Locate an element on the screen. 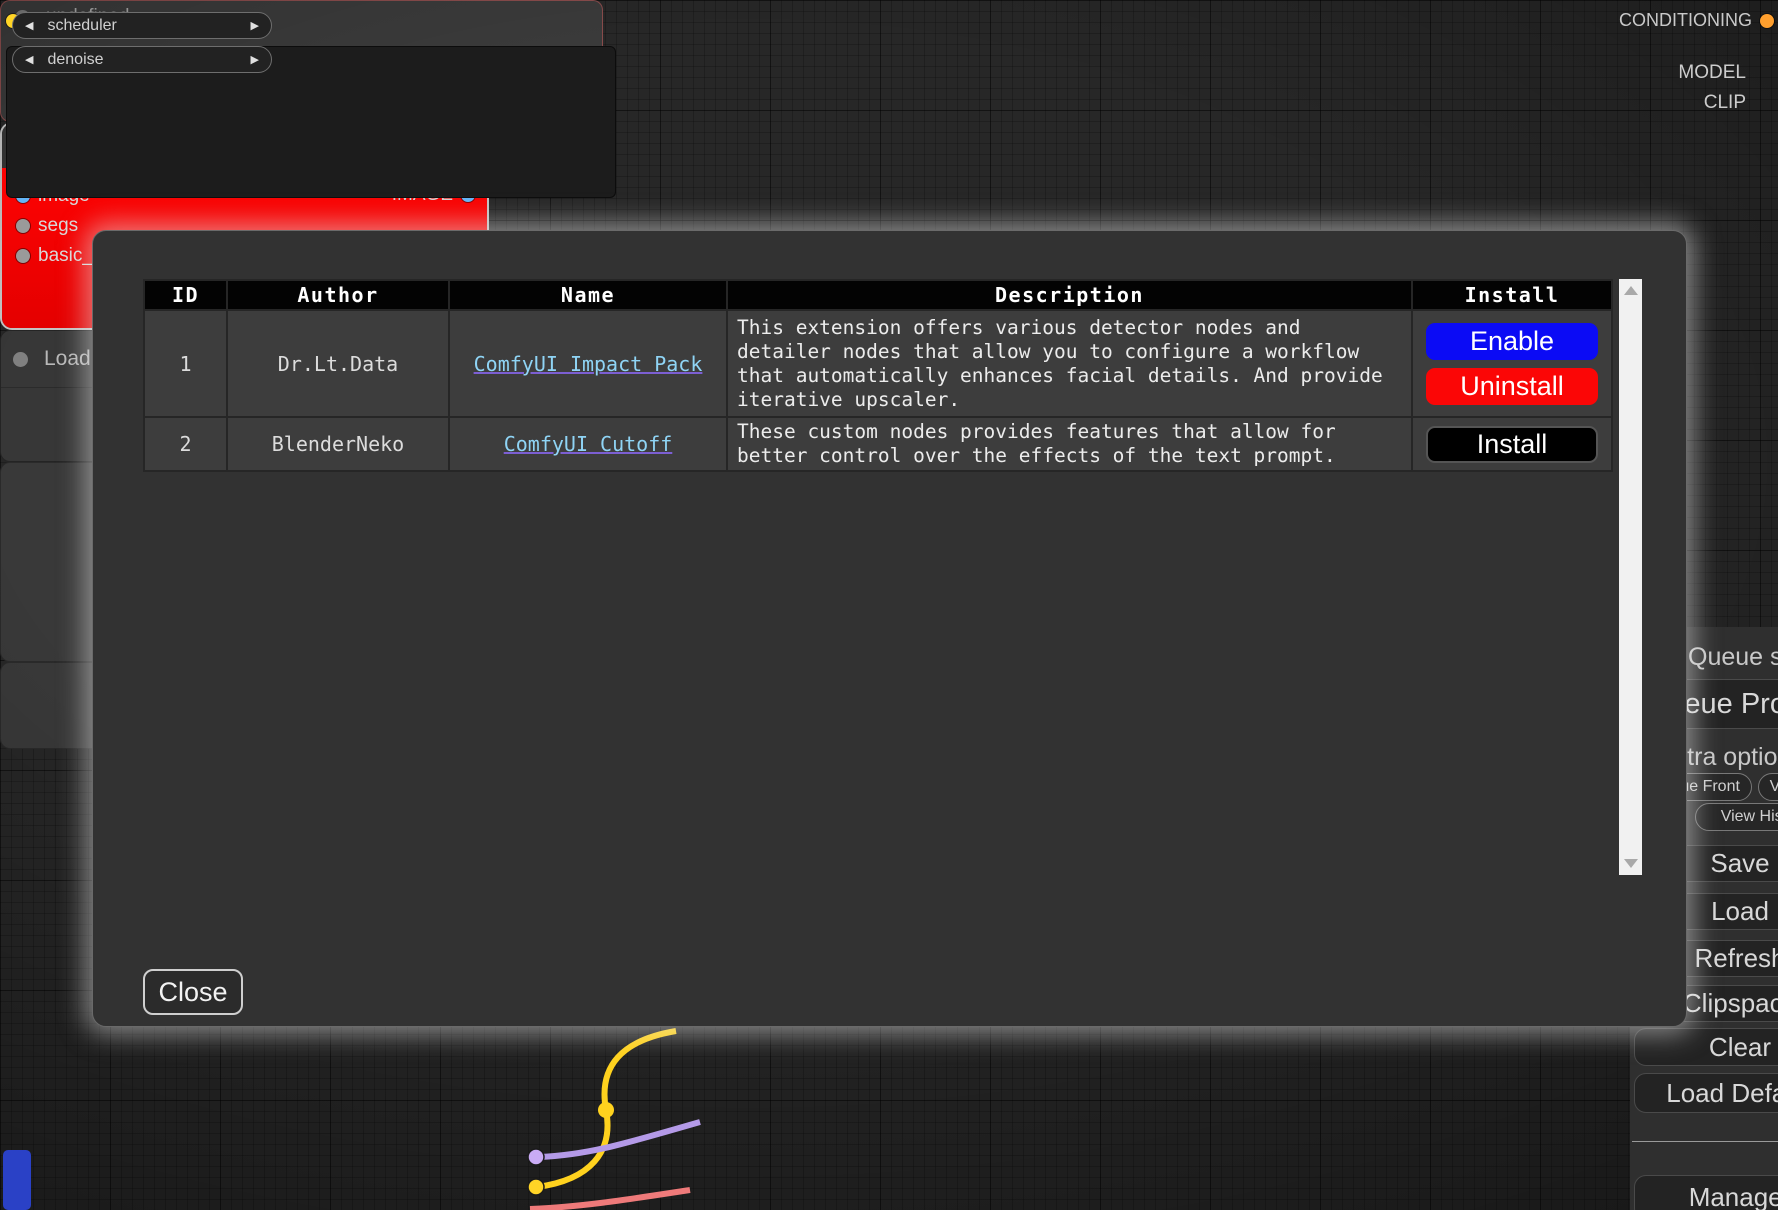  view-queue-button: View Queue is located at coordinates (1768, 787).